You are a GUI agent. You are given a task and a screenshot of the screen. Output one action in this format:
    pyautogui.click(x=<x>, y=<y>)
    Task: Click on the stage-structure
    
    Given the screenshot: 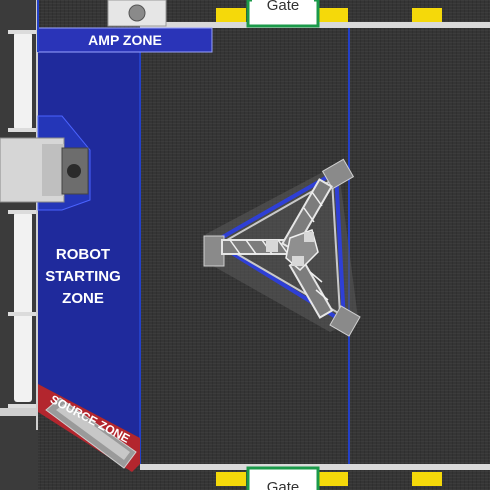 What is the action you would take?
    pyautogui.click(x=282, y=247)
    